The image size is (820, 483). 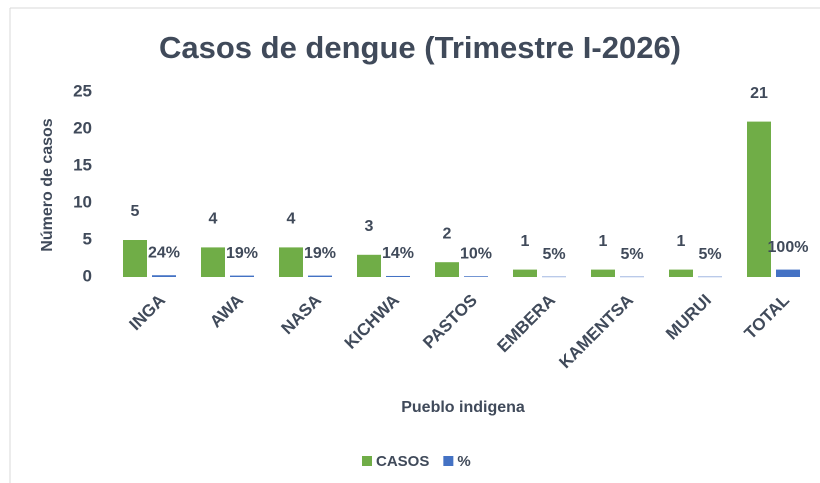 What do you see at coordinates (398, 253) in the screenshot?
I see `data-label: 14%` at bounding box center [398, 253].